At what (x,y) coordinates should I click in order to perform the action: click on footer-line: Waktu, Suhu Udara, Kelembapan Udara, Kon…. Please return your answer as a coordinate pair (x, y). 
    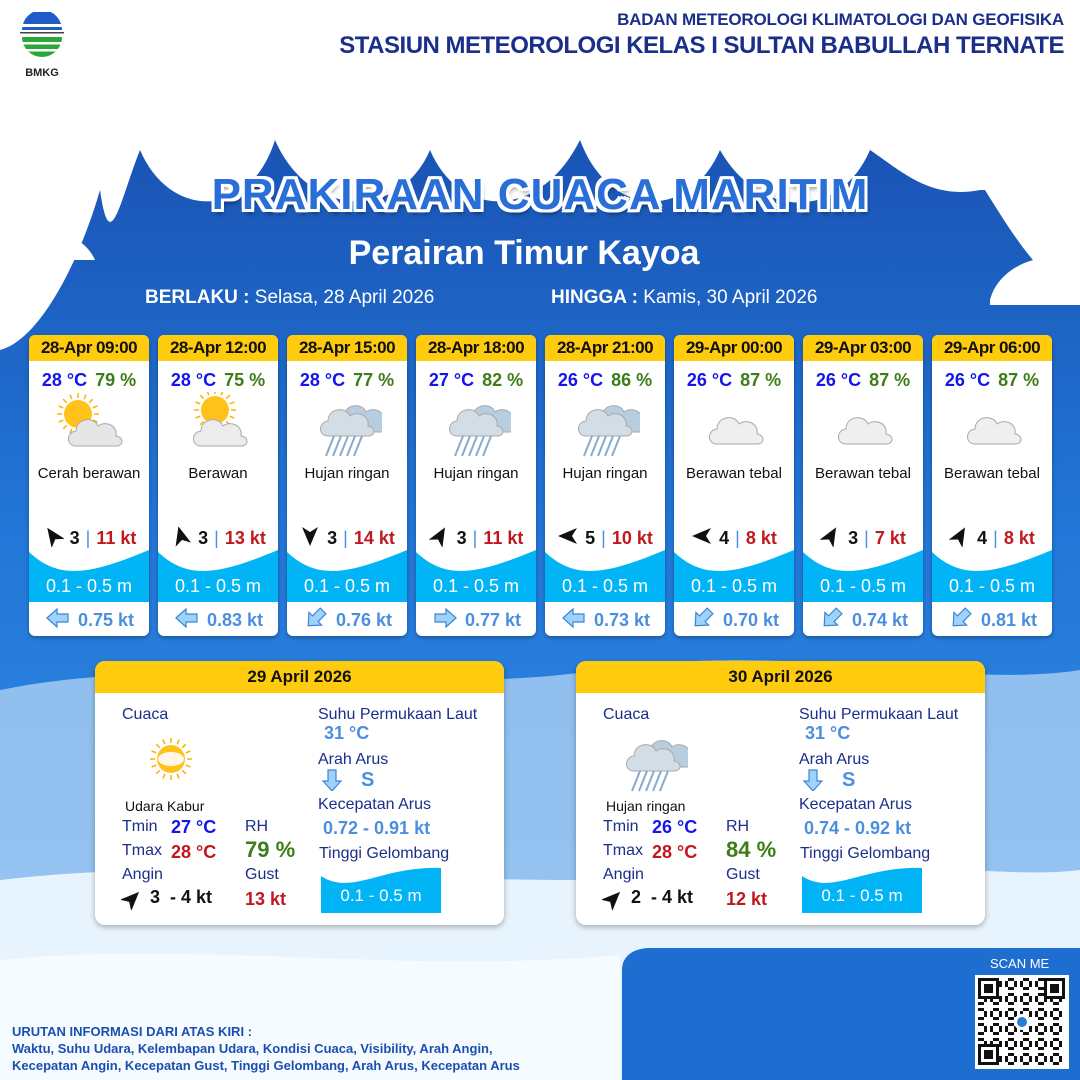
    Looking at the image, I should click on (252, 1048).